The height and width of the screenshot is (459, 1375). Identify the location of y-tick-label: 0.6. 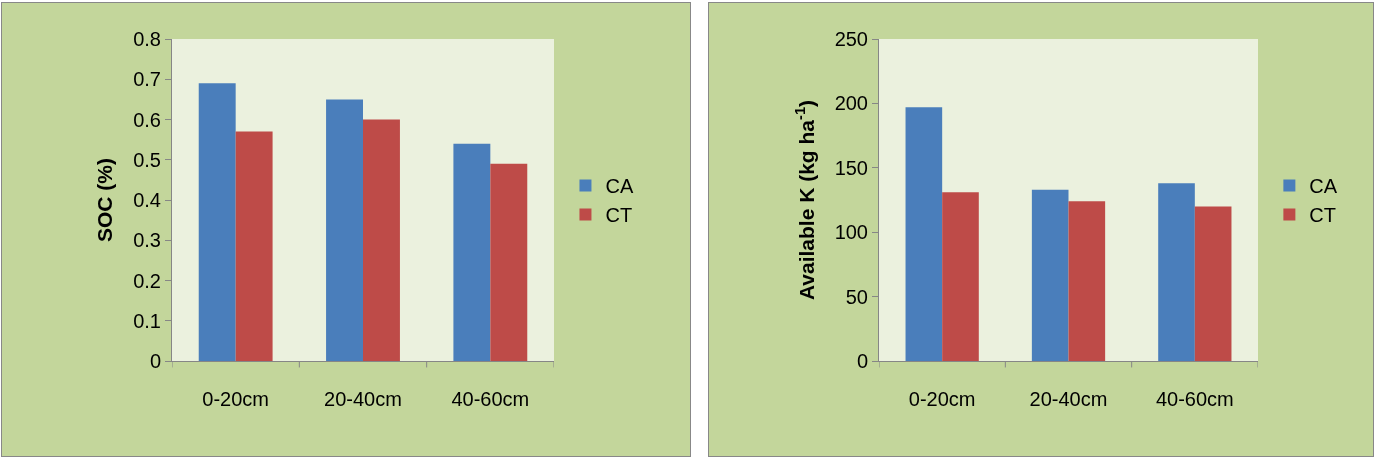
(147, 119).